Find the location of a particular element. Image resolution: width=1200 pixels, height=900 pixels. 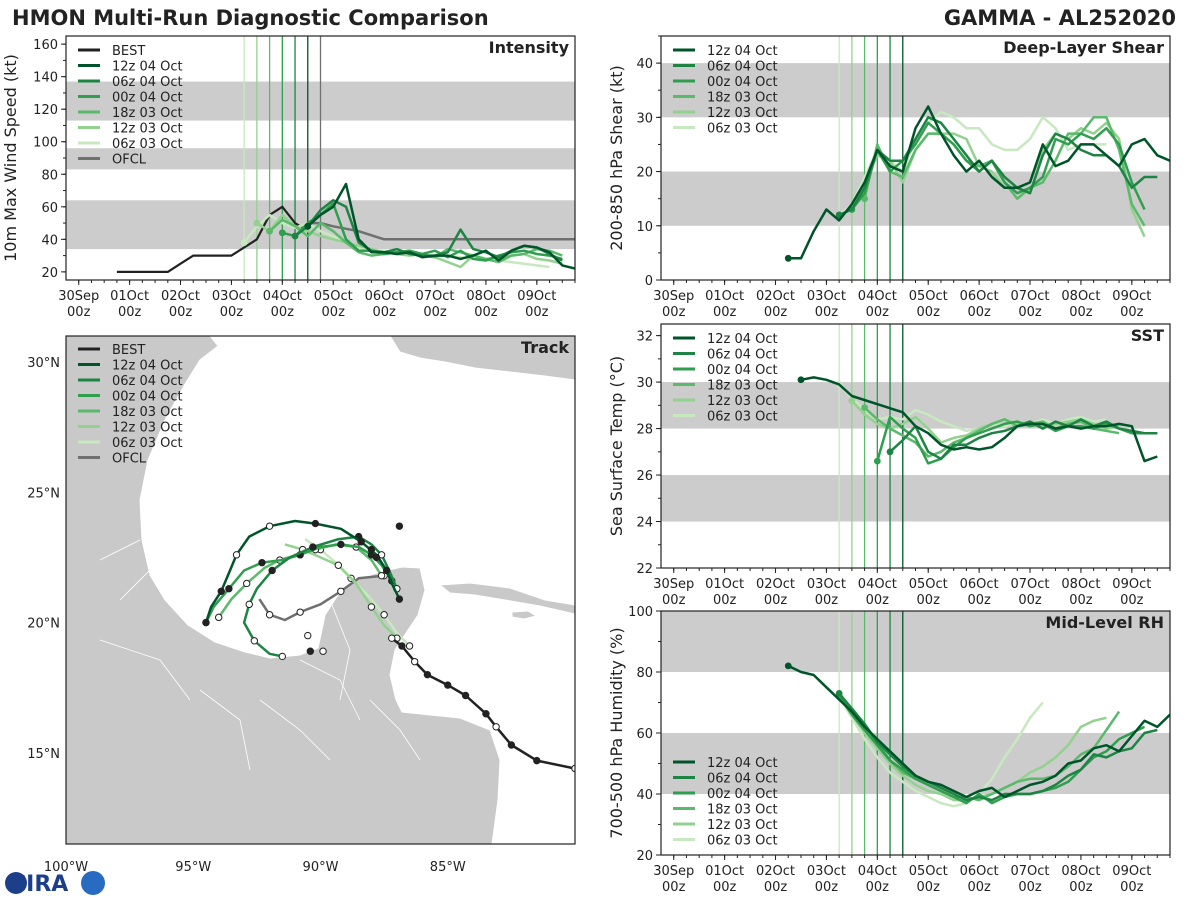

sst-plot-background is located at coordinates (915, 446).